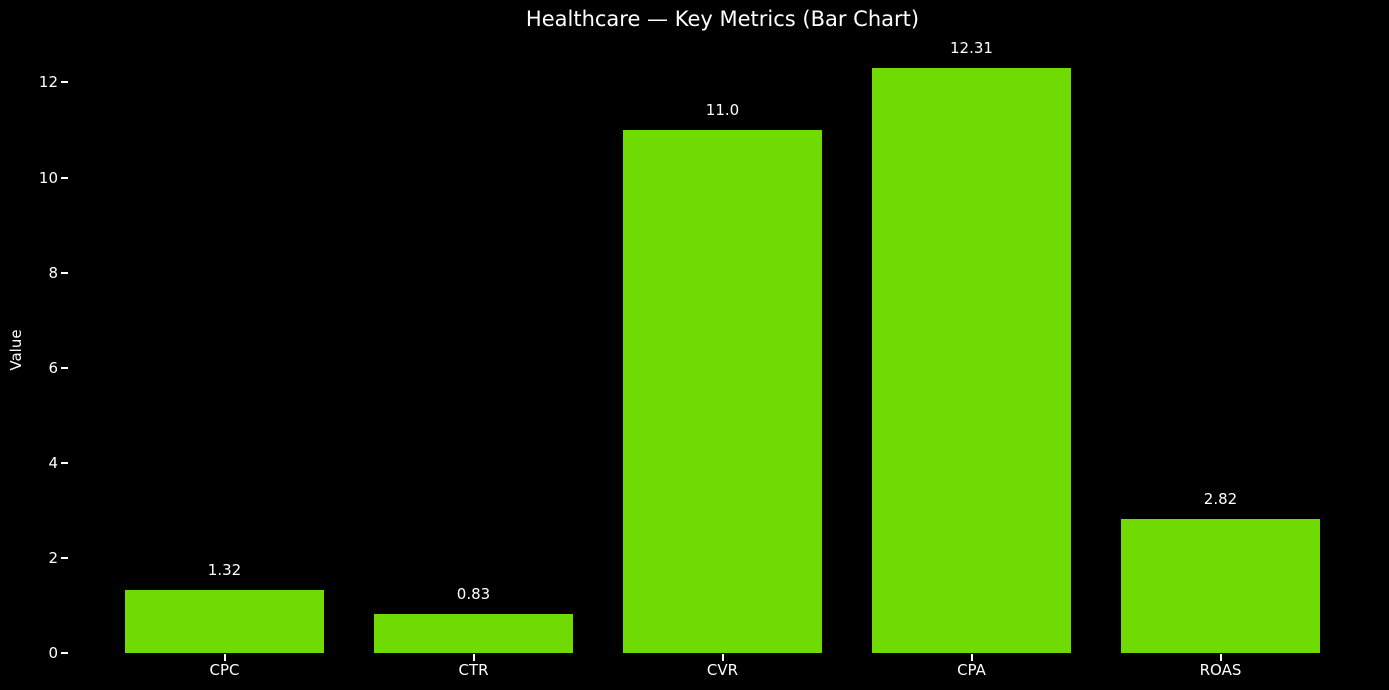 This screenshot has width=1389, height=690. What do you see at coordinates (53, 367) in the screenshot?
I see `y-tick-label: 6` at bounding box center [53, 367].